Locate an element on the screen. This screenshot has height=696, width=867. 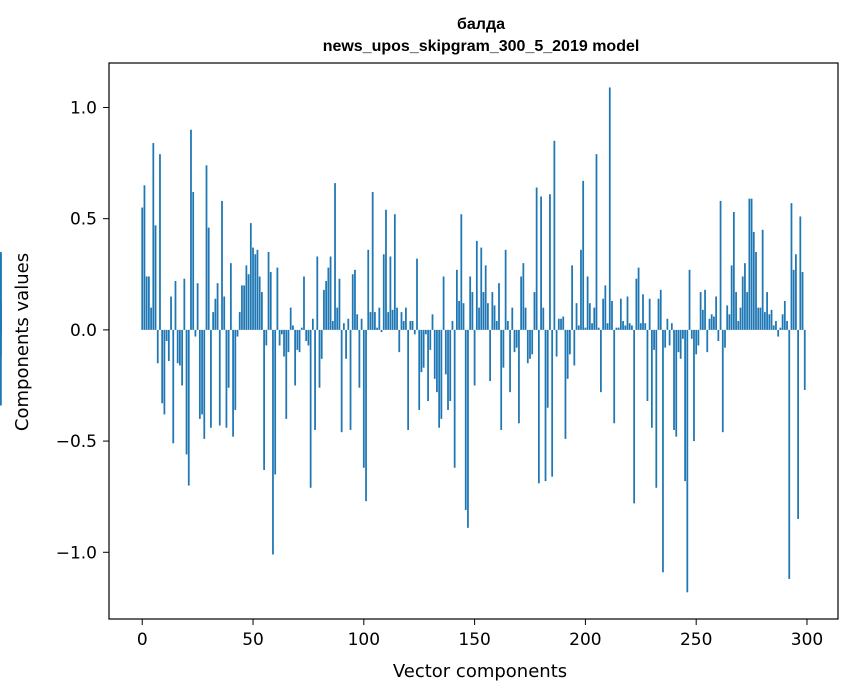
x-tick-label: 100 is located at coordinates (364, 640).